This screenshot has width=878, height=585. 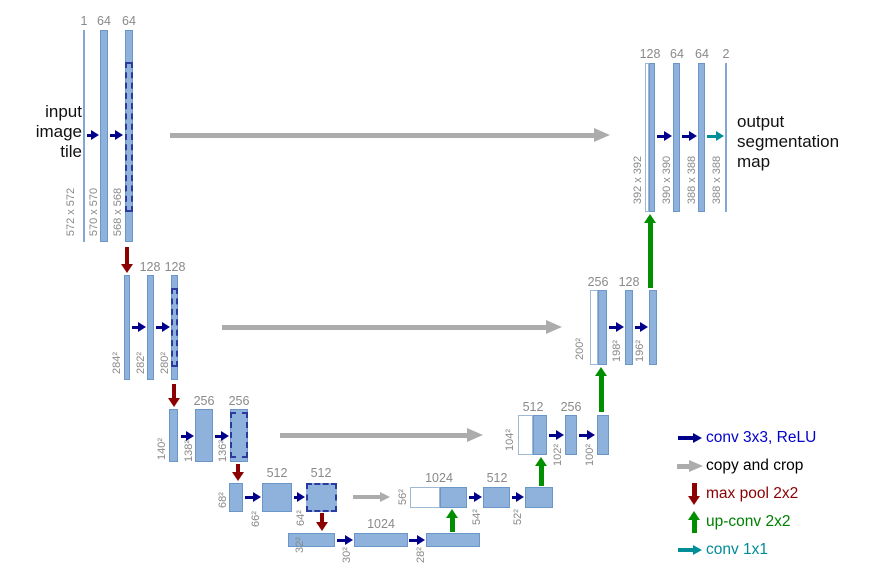 I want to click on legend-up-arrow-icon, so click(x=691, y=522).